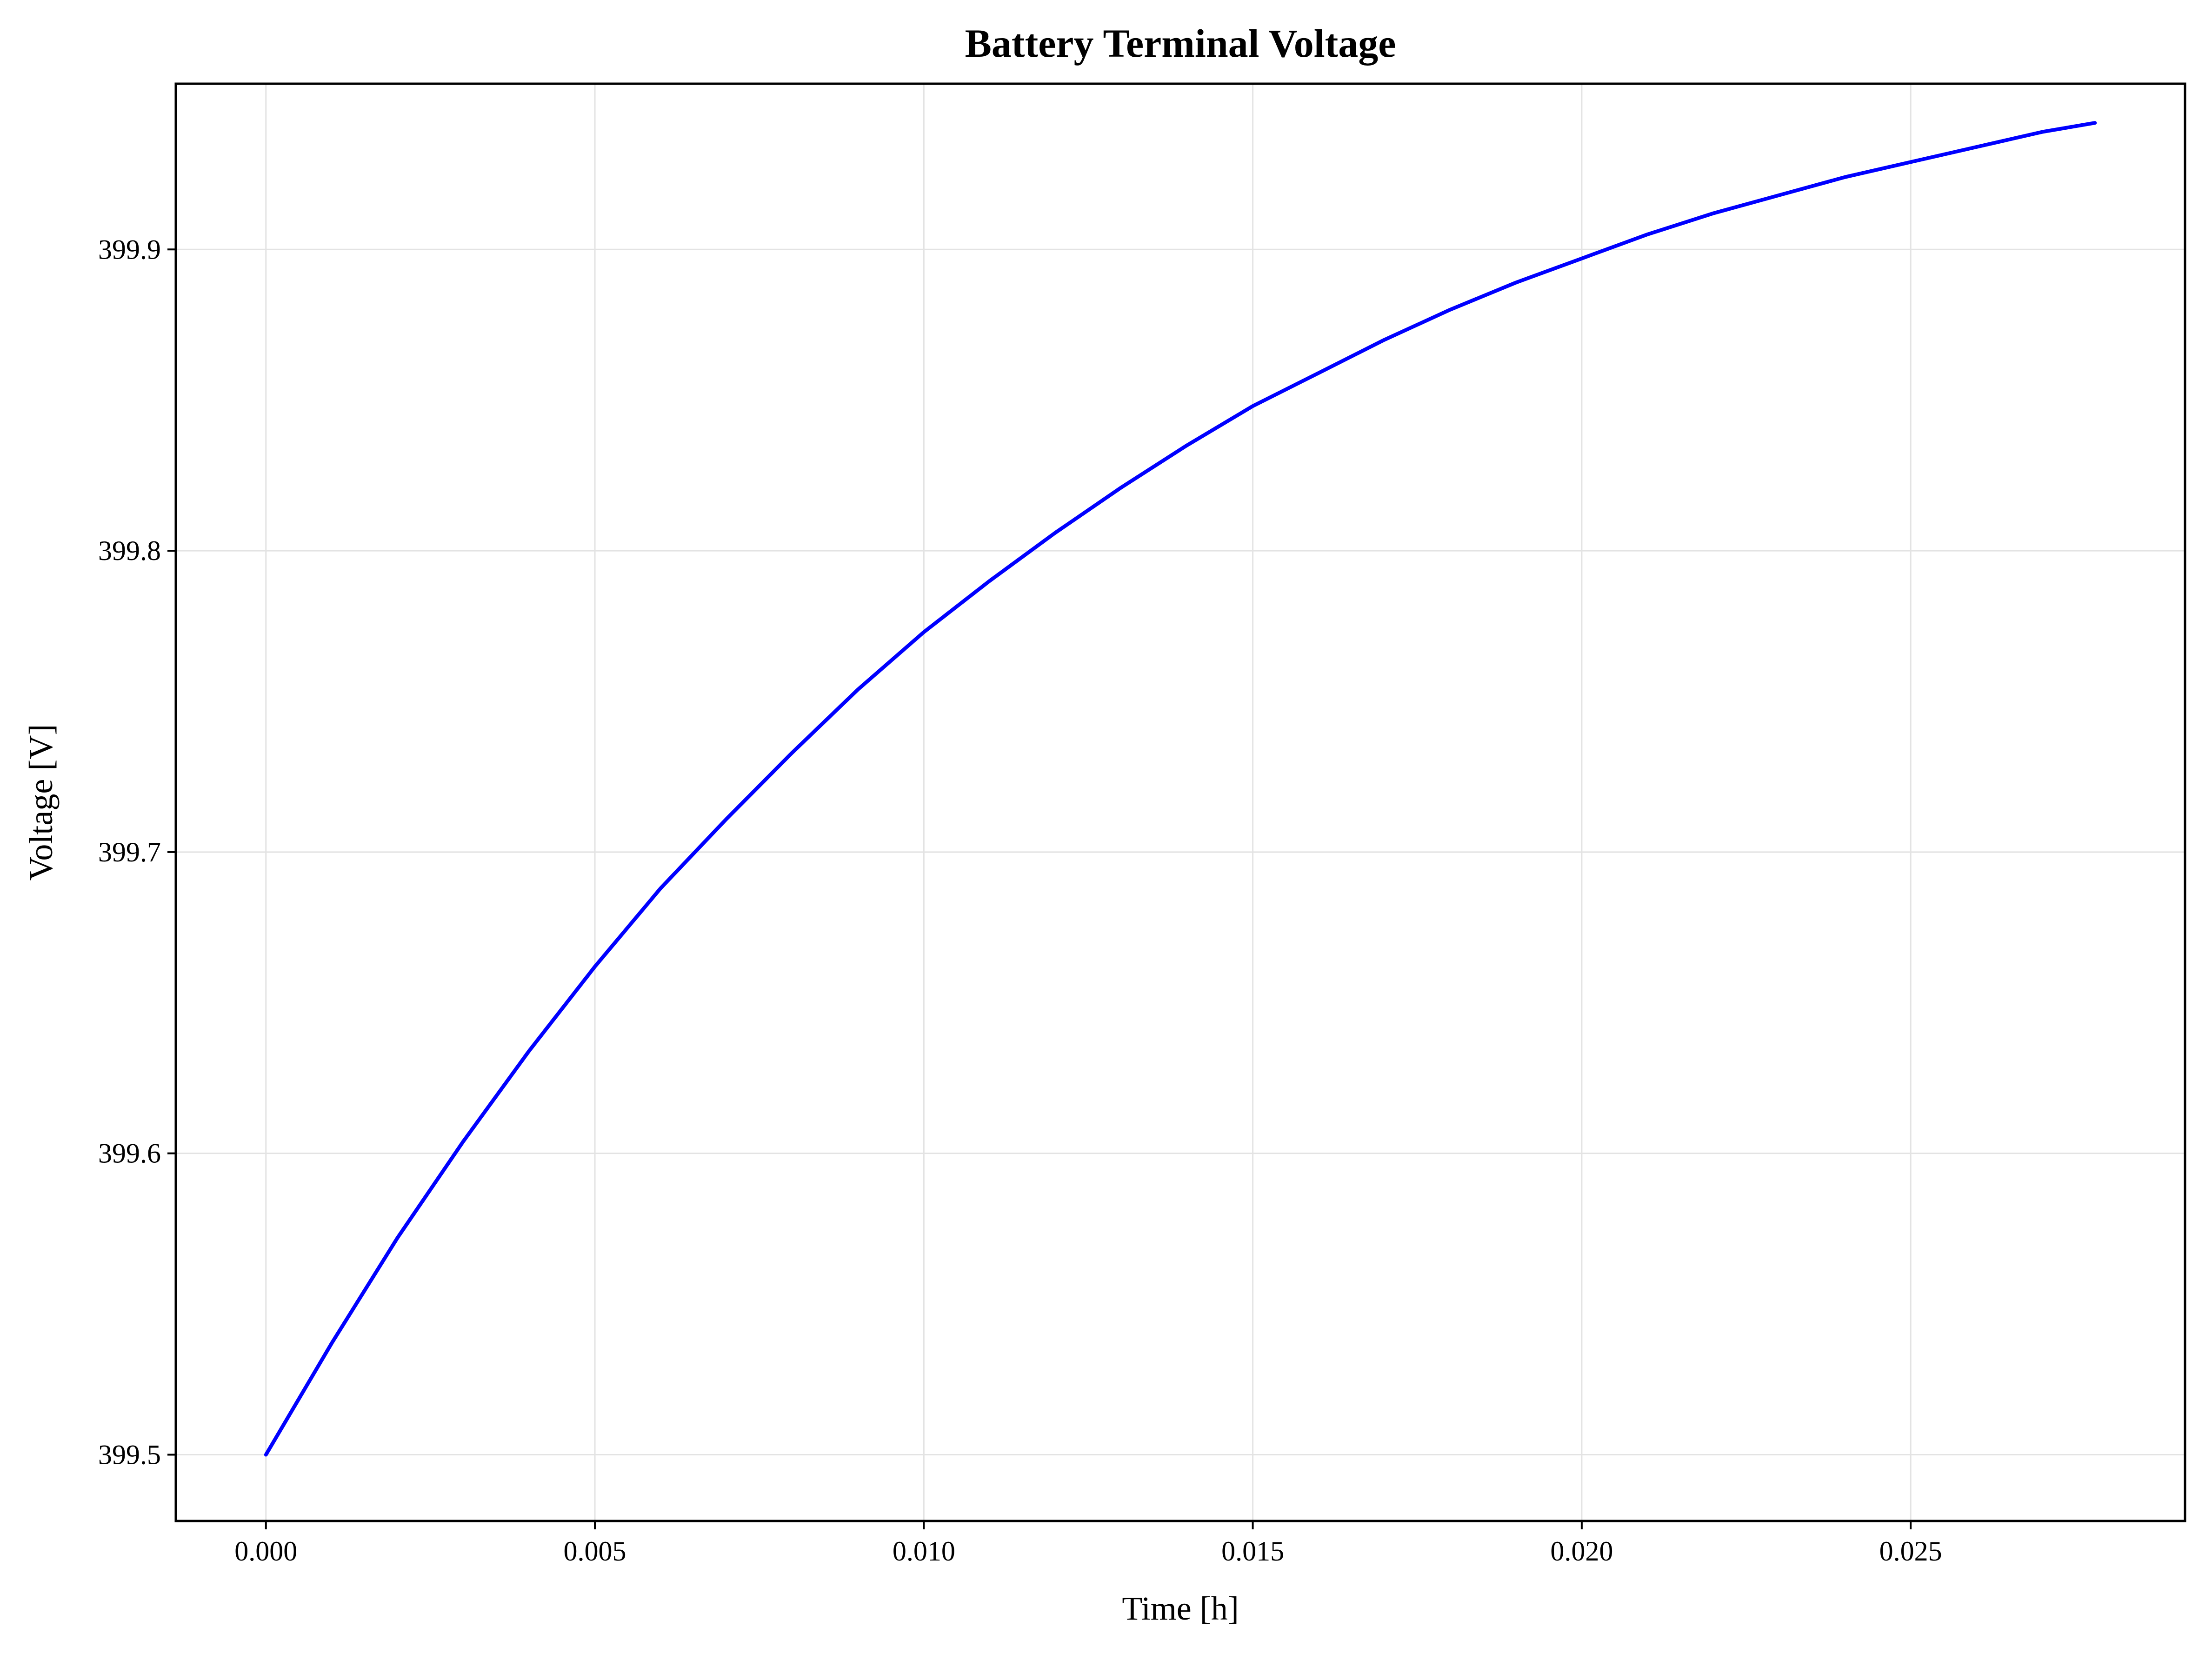  I want to click on y-axis-label: Voltage [V], so click(41, 802).